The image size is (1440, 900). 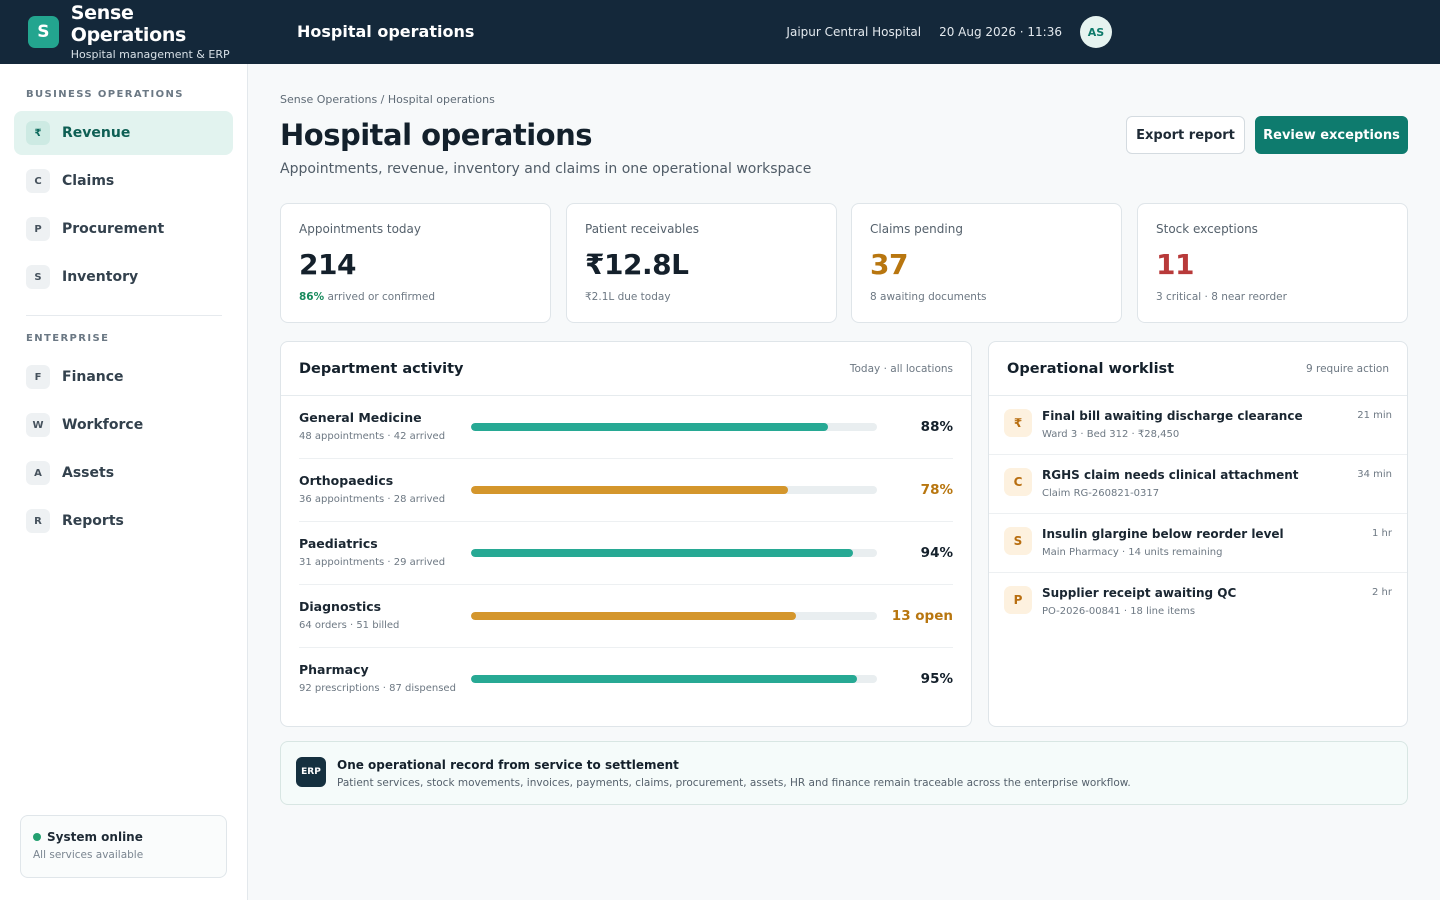 What do you see at coordinates (377, 688) in the screenshot?
I see `department-detail: 92 prescriptions · 87 dispensed` at bounding box center [377, 688].